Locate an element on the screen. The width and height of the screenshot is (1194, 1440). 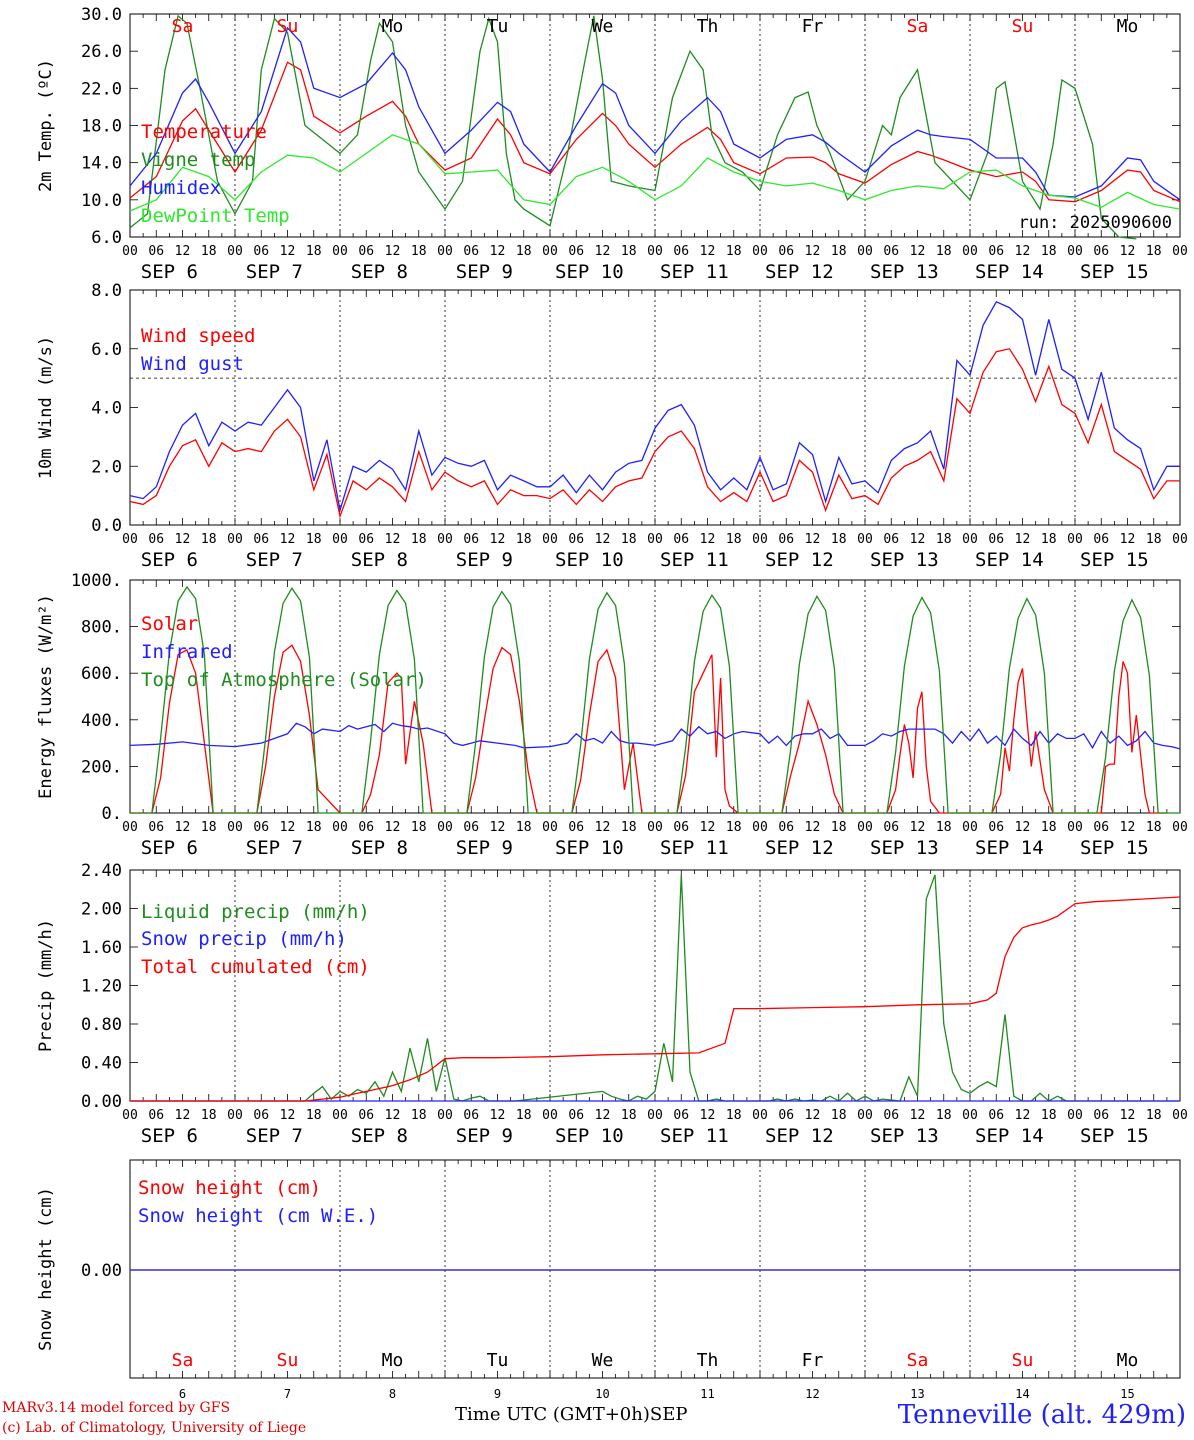
day-number-label: 7 is located at coordinates (287, 1394).